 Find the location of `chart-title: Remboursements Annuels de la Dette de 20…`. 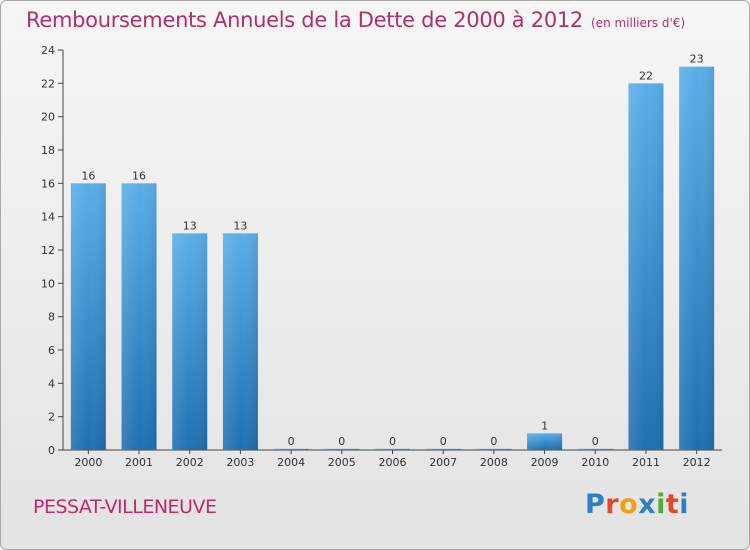

chart-title: Remboursements Annuels de la Dette de 20… is located at coordinates (355, 20).